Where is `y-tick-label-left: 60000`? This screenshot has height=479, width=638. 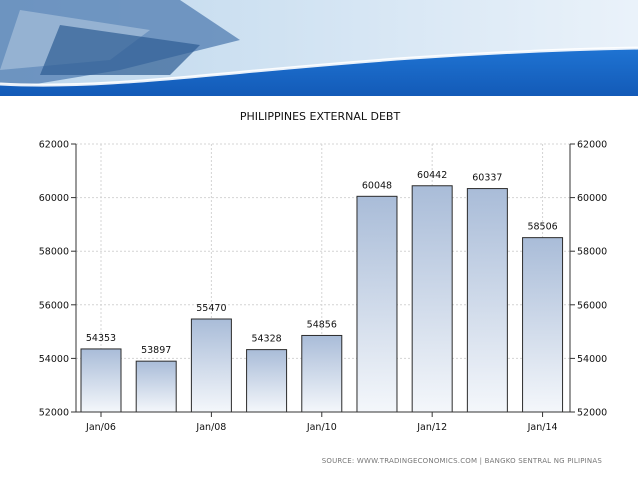
y-tick-label-left: 60000 is located at coordinates (54, 198).